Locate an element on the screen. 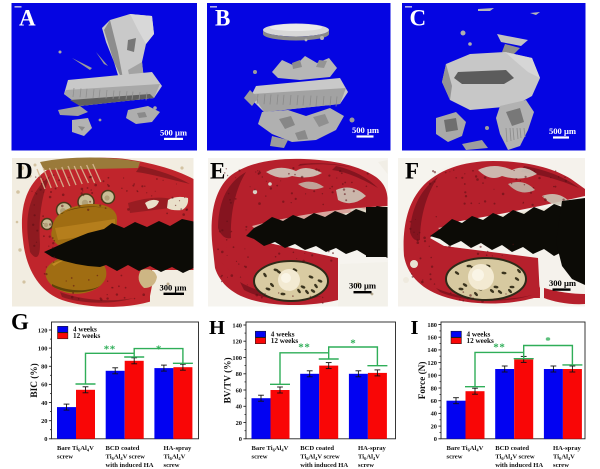  svg-text: 180 is located at coordinates (432, 325).